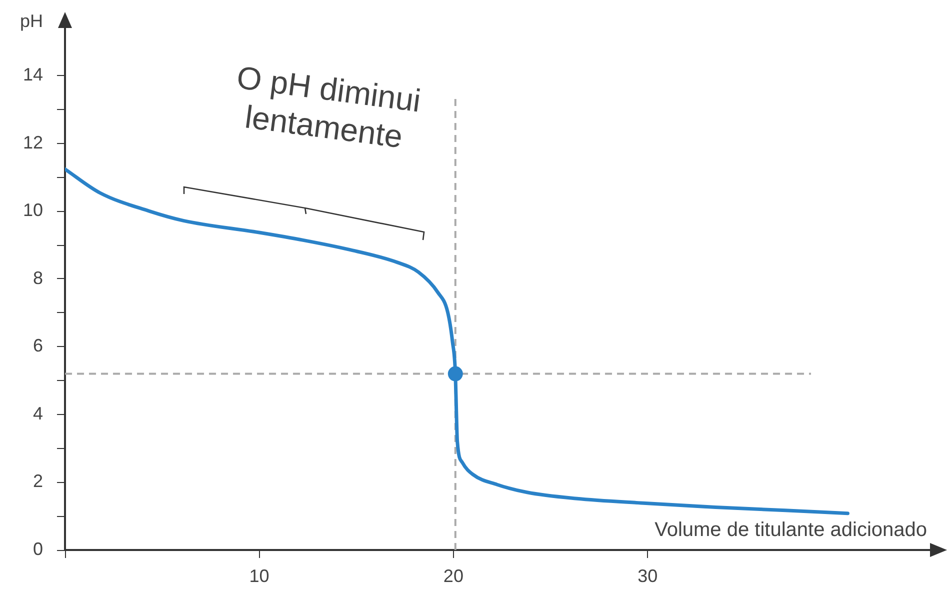  What do you see at coordinates (259, 576) in the screenshot?
I see `x-tick-label: 10` at bounding box center [259, 576].